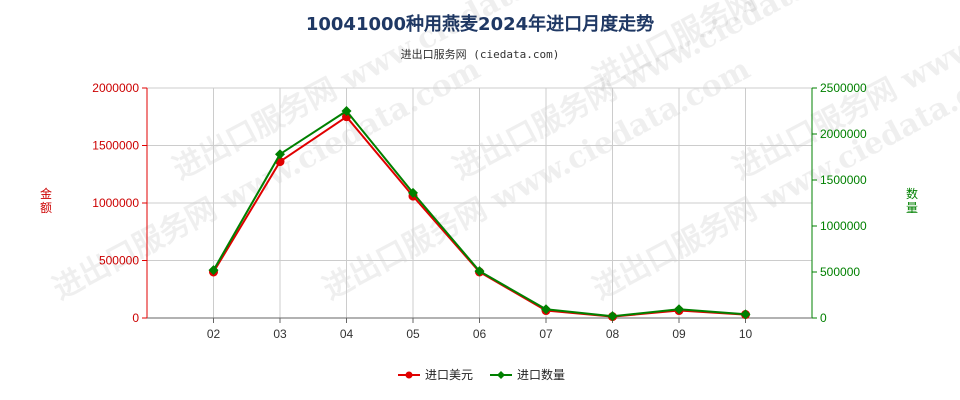  Describe the element at coordinates (480, 24) in the screenshot. I see `chart-title: 10041000种用燕麦2024年进口月度走势` at that location.